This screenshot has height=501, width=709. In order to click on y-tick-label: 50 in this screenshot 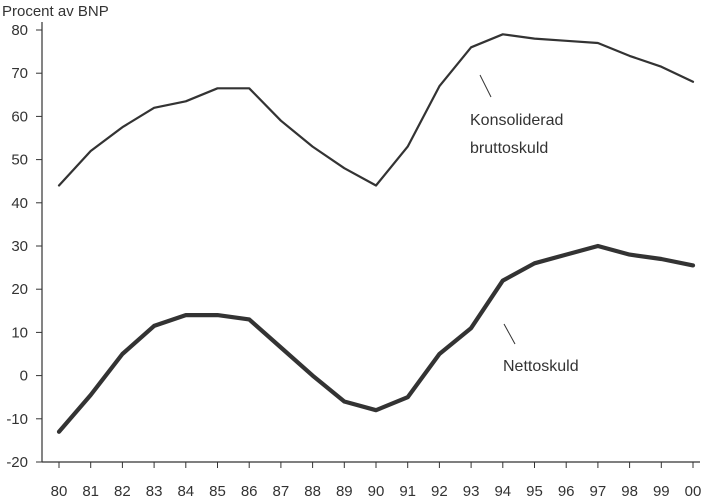, I will do `click(19, 160)`.